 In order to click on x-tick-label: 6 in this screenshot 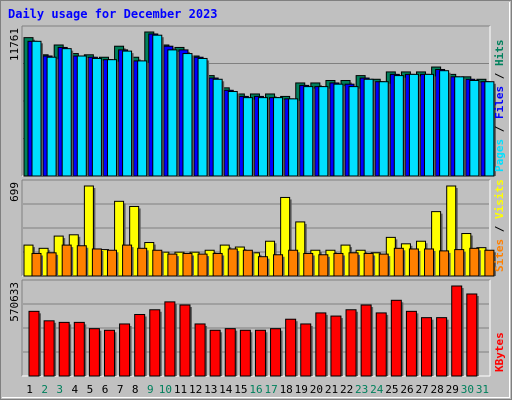, I will do `click(105, 389)`.